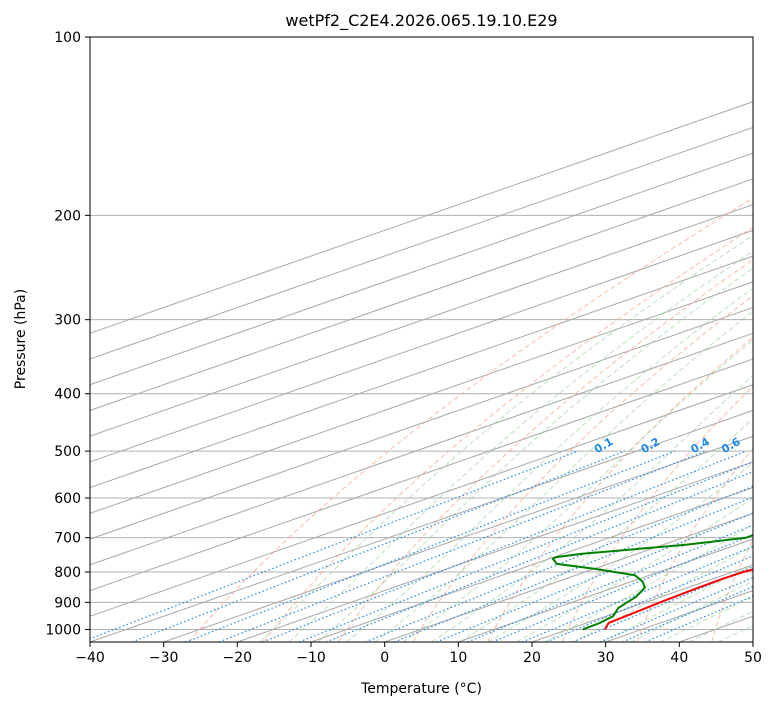 Image resolution: width=775 pixels, height=708 pixels. Describe the element at coordinates (67, 499) in the screenshot. I see `y-tick-label: 600` at that location.